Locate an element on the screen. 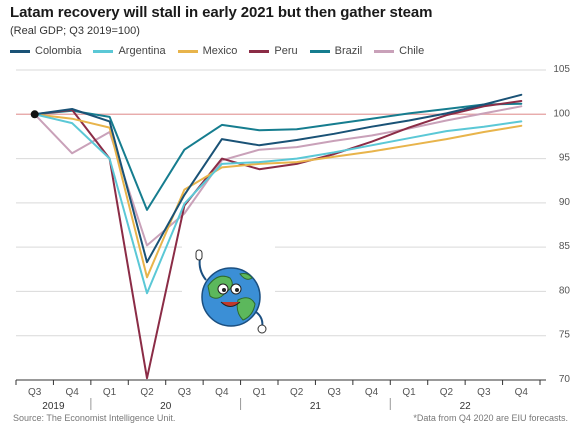 This screenshot has width=574, height=427. legend-item-colombia: Colombia is located at coordinates (45, 51).